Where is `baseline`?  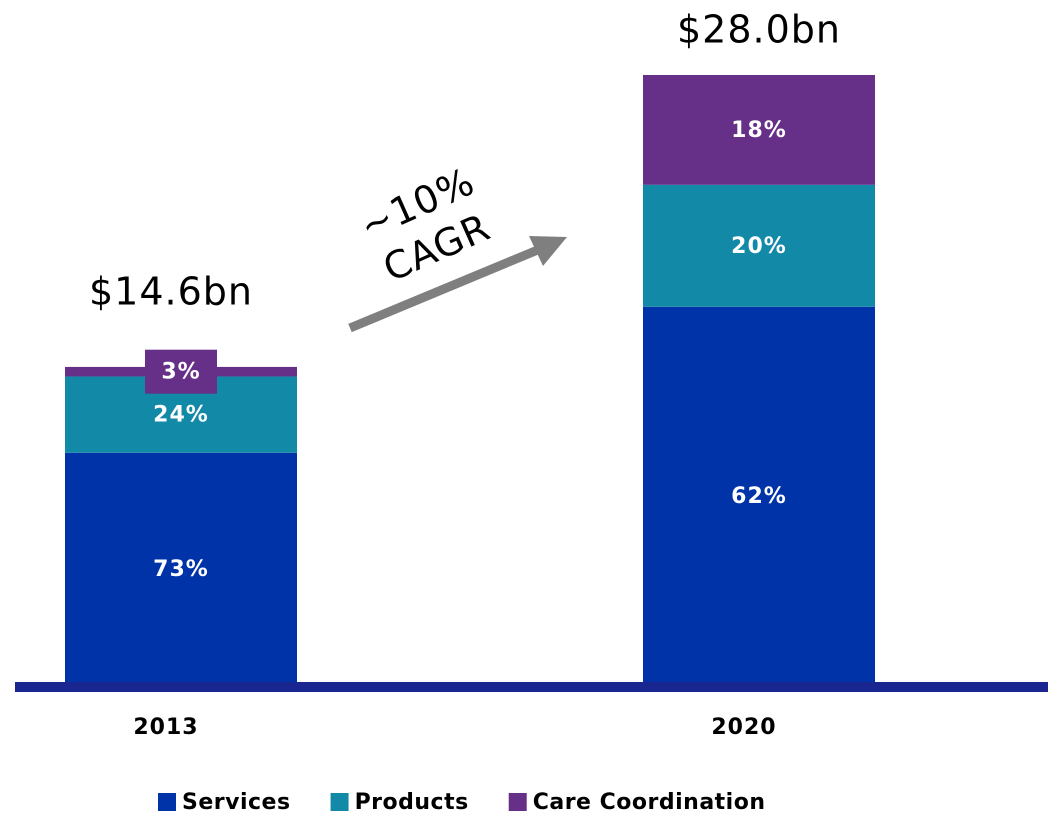 baseline is located at coordinates (531, 687).